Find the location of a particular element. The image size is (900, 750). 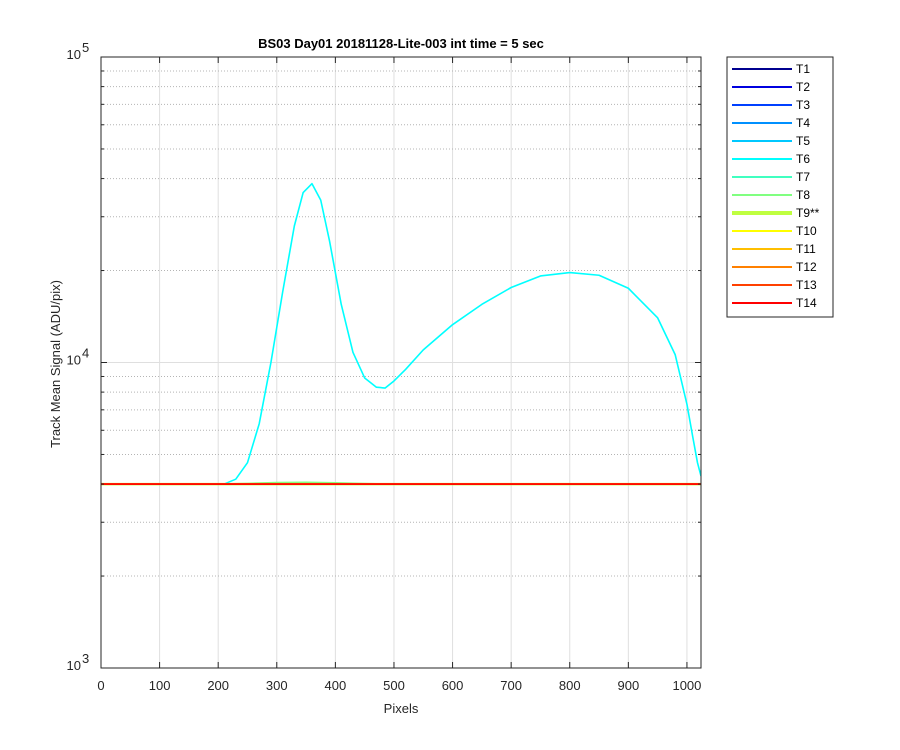

legend-label-t7: T7 is located at coordinates (803, 177).